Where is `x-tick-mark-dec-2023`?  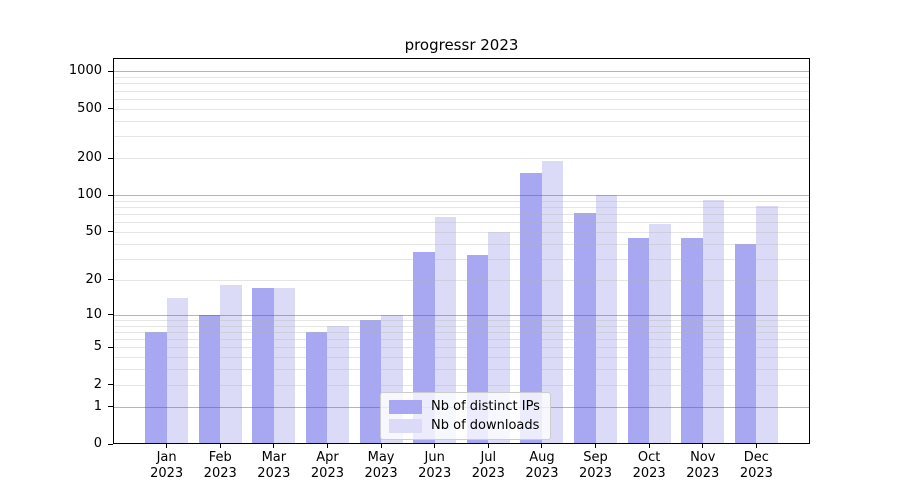 x-tick-mark-dec-2023 is located at coordinates (756, 446).